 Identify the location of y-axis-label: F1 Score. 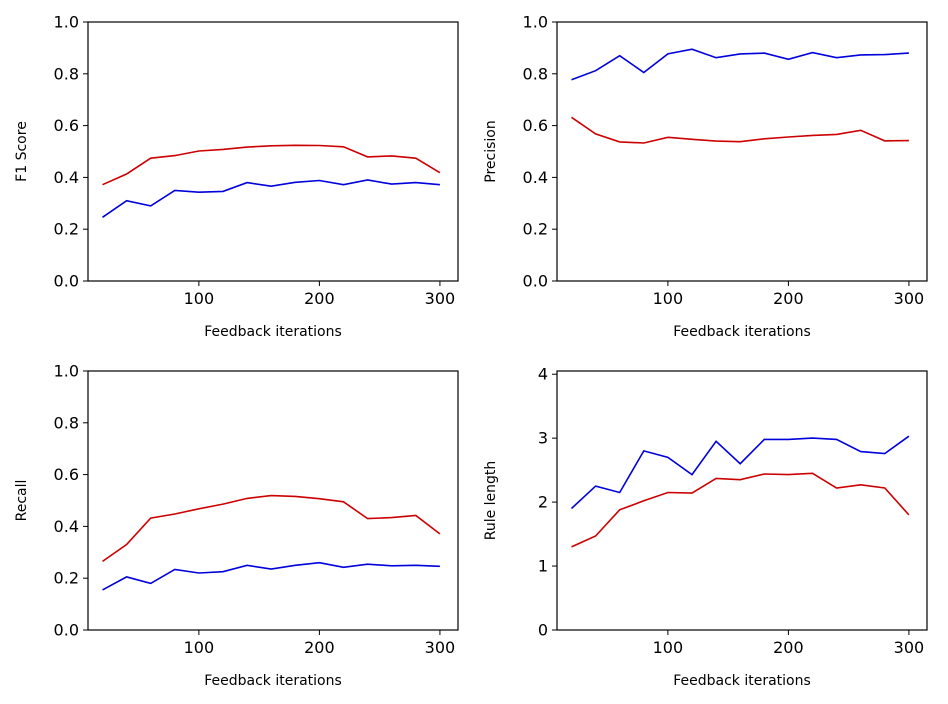
(22, 151).